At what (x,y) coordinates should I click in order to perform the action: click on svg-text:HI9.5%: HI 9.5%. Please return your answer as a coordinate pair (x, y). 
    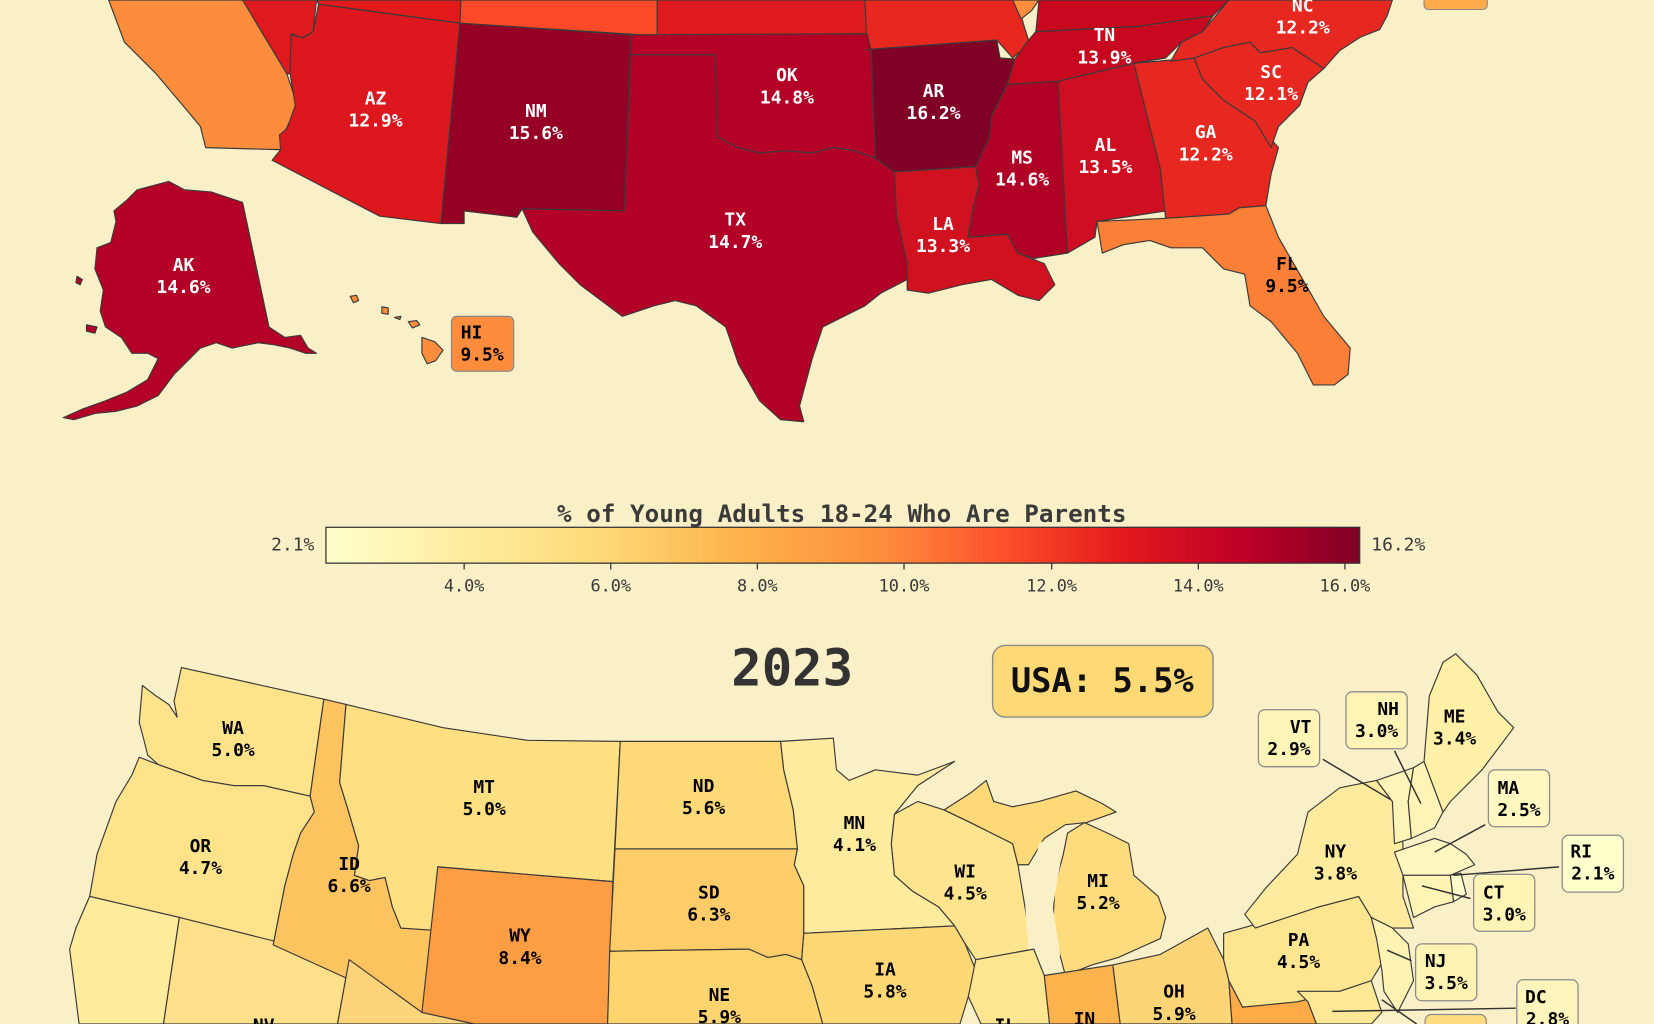
    Looking at the image, I should click on (481, 344).